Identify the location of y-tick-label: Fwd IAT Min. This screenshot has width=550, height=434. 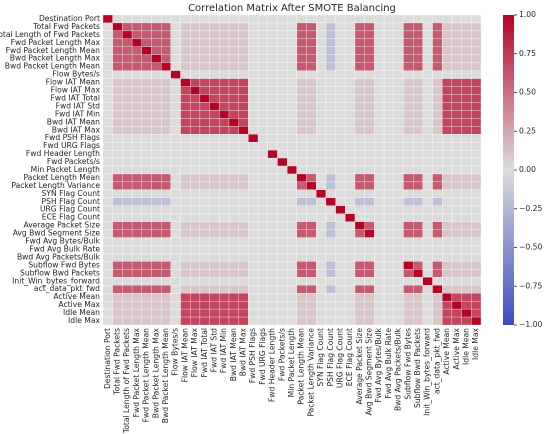
(77, 113).